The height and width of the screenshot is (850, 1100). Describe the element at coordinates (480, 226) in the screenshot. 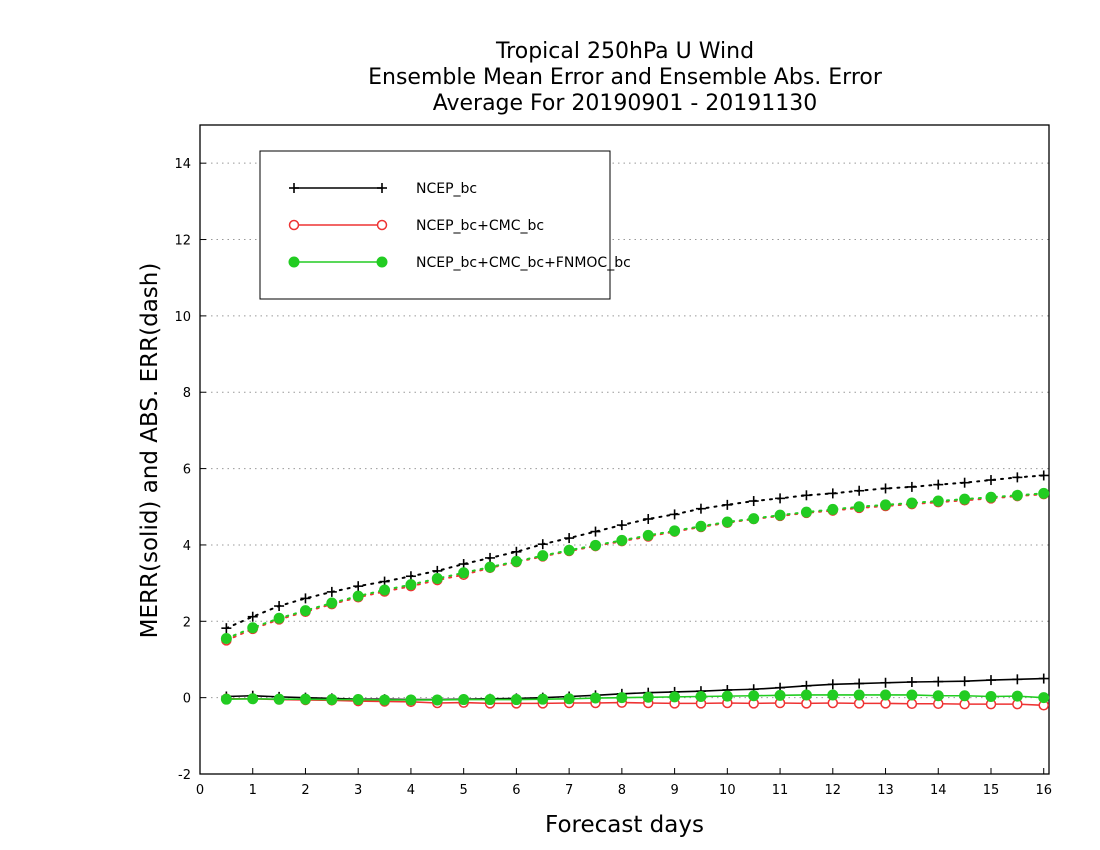

I see `legend-label: NCEP_bc+CMC_bc` at that location.